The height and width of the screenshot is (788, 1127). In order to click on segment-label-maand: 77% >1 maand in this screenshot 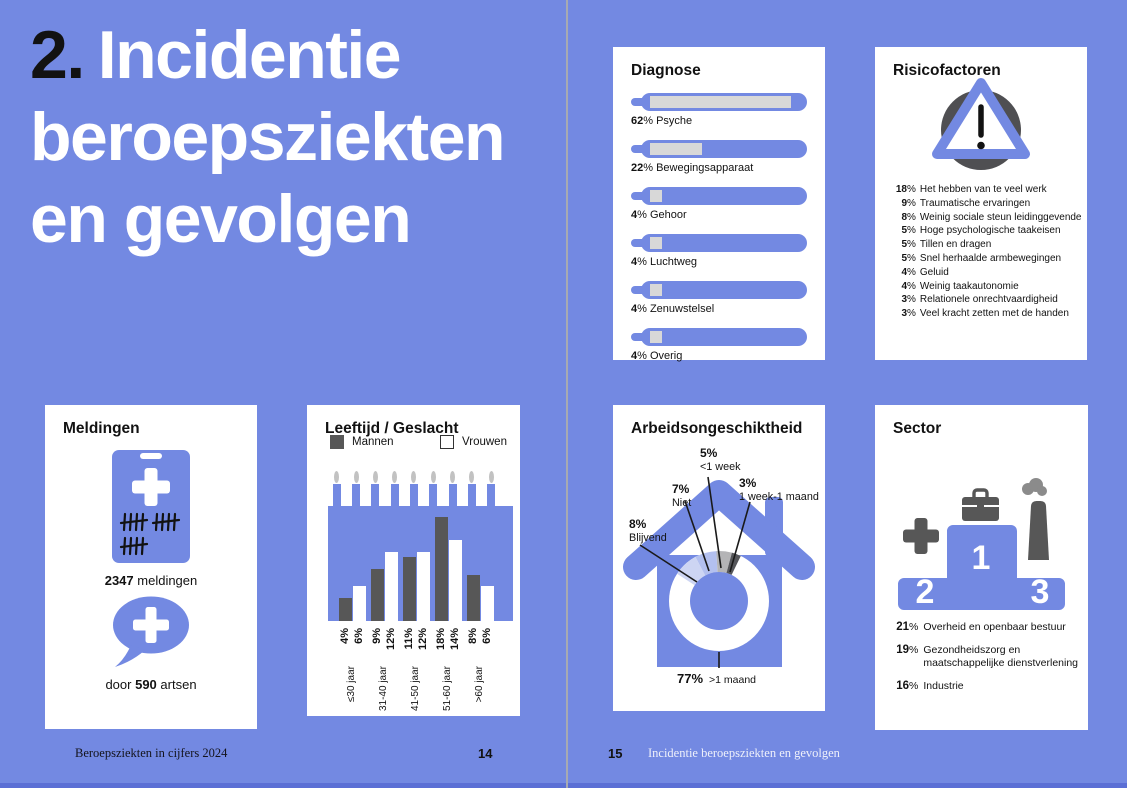, I will do `click(717, 678)`.